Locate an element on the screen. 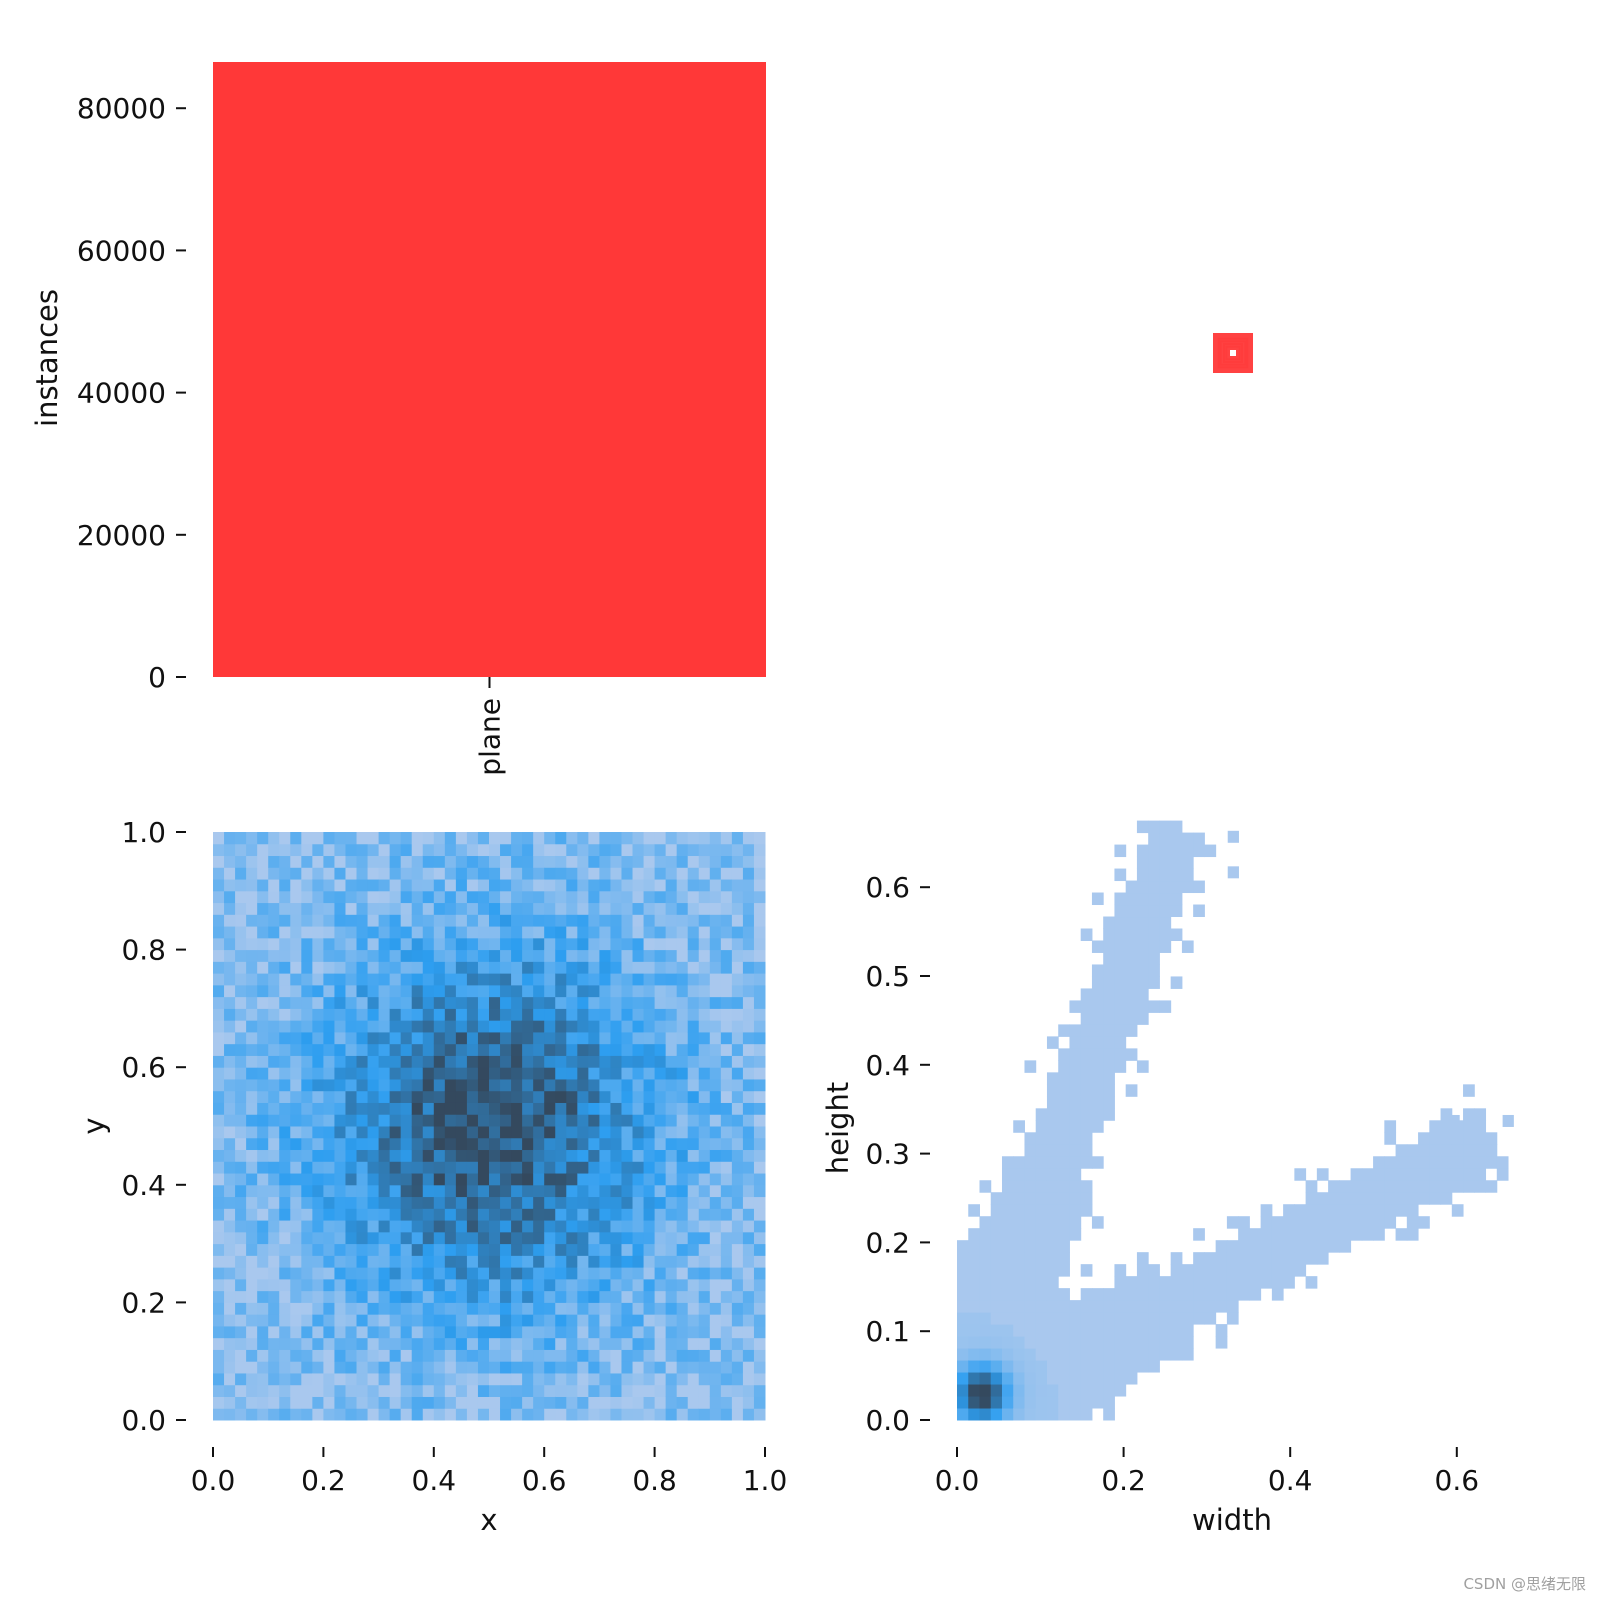  x-axis-label: x is located at coordinates (488, 1520).